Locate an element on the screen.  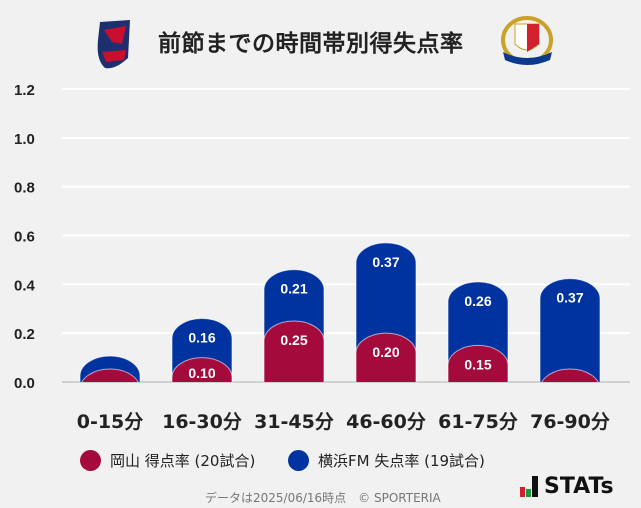
legend-label-okayama: 岡山 得点率 (20試合) is located at coordinates (183, 461).